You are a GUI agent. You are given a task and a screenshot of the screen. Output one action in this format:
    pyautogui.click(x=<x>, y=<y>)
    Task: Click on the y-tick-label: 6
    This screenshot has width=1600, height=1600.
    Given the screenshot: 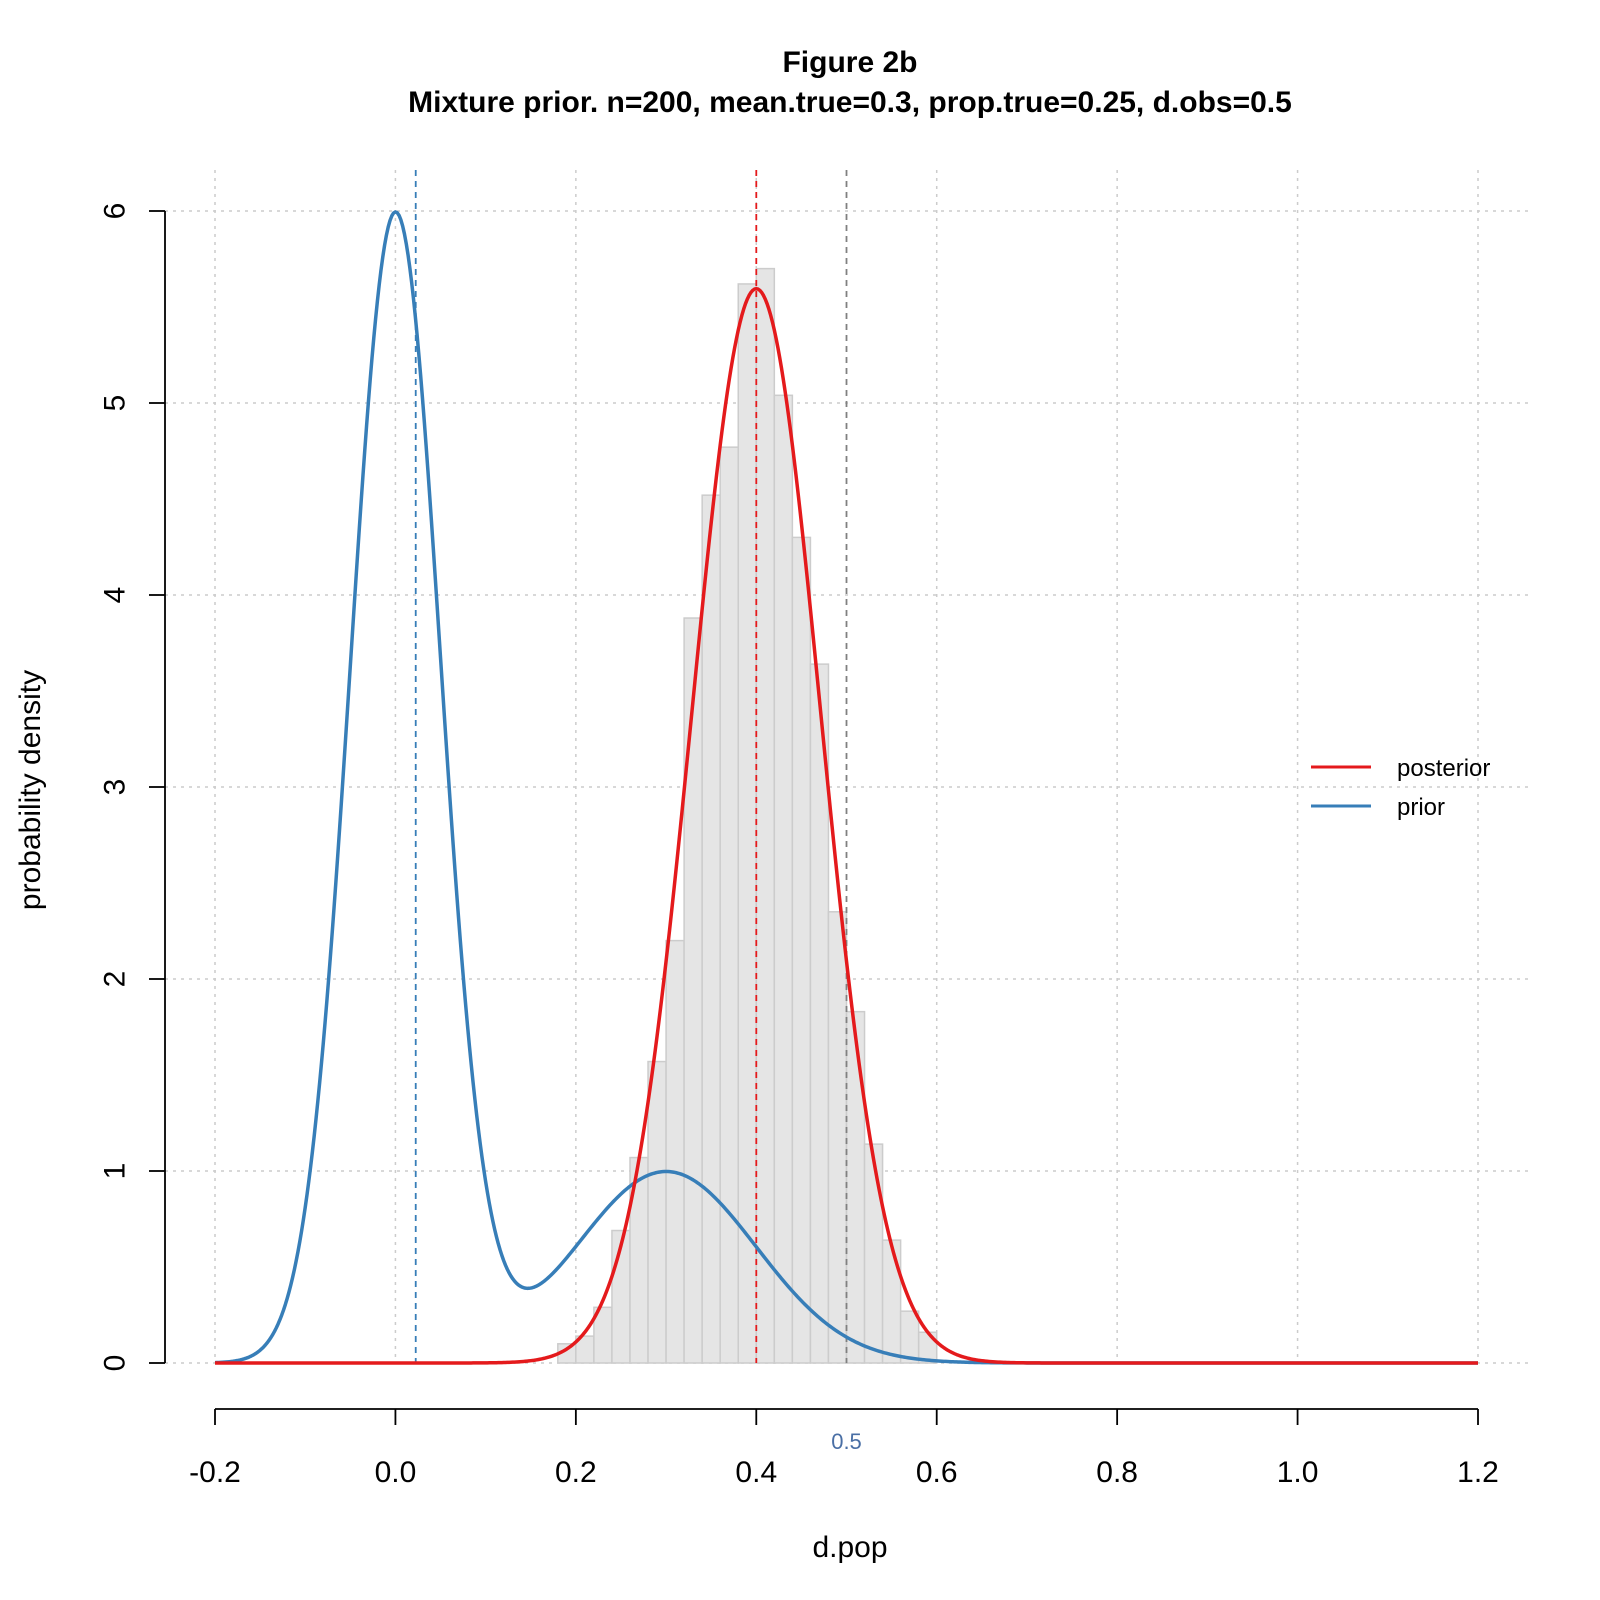 What is the action you would take?
    pyautogui.click(x=115, y=211)
    